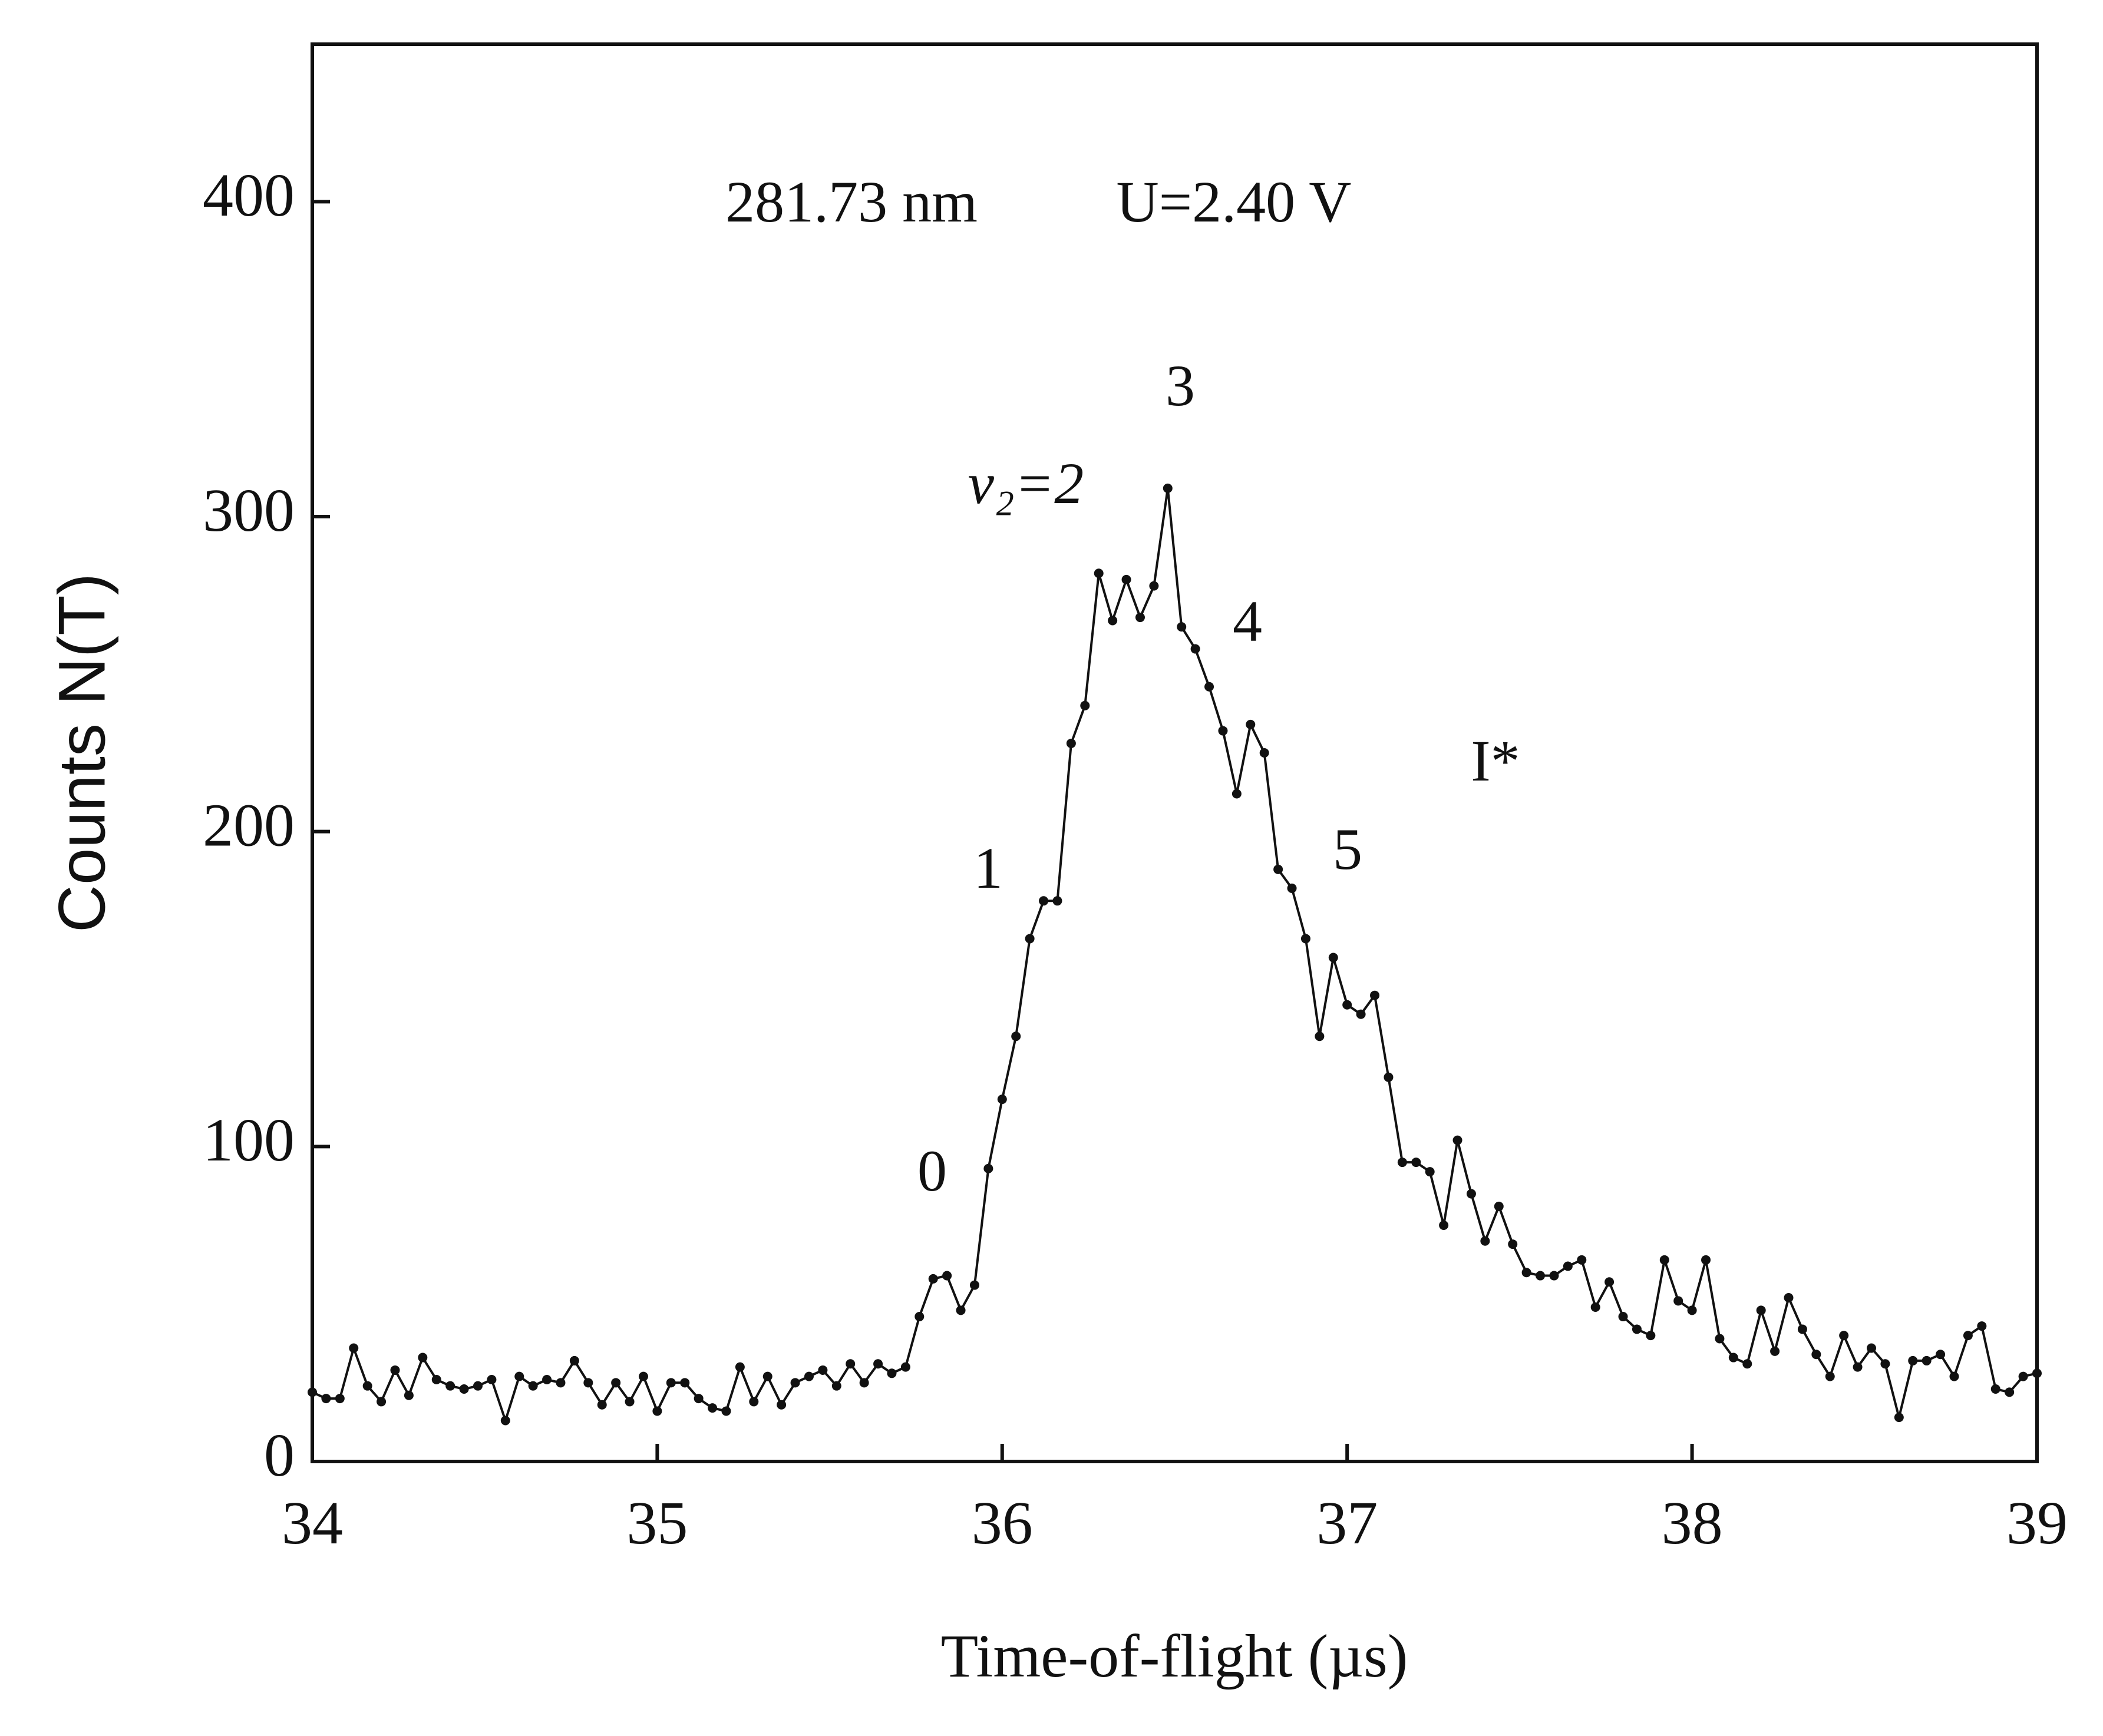 This screenshot has height=1736, width=2103. Describe the element at coordinates (1026, 483) in the screenshot. I see `annotation: v₂=2` at that location.